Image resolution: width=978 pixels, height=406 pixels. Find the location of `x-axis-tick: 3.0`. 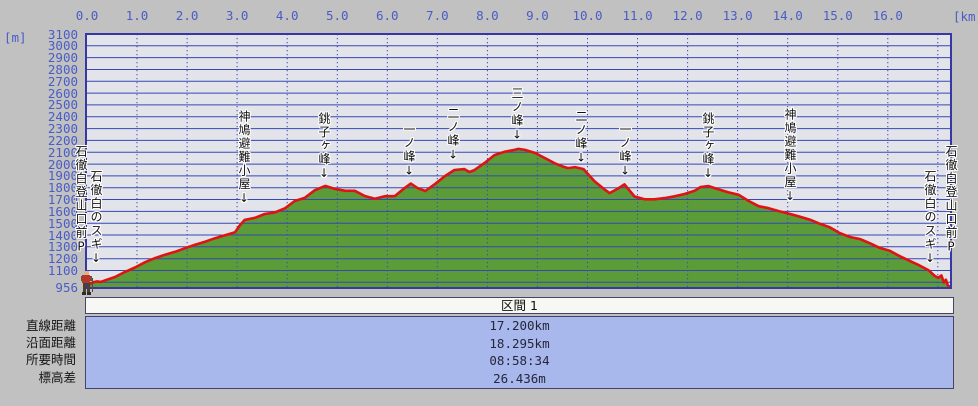

x-axis-tick: 3.0 is located at coordinates (237, 15).